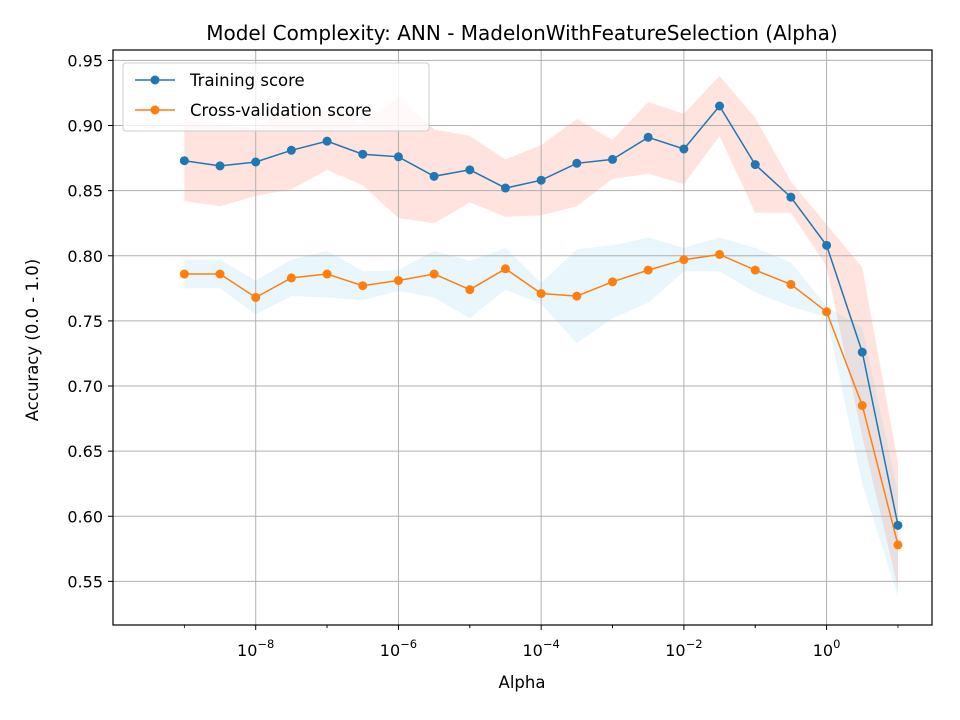  What do you see at coordinates (32, 340) in the screenshot?
I see `y-axis-label: Accuracy (0.0 - 1.0)` at bounding box center [32, 340].